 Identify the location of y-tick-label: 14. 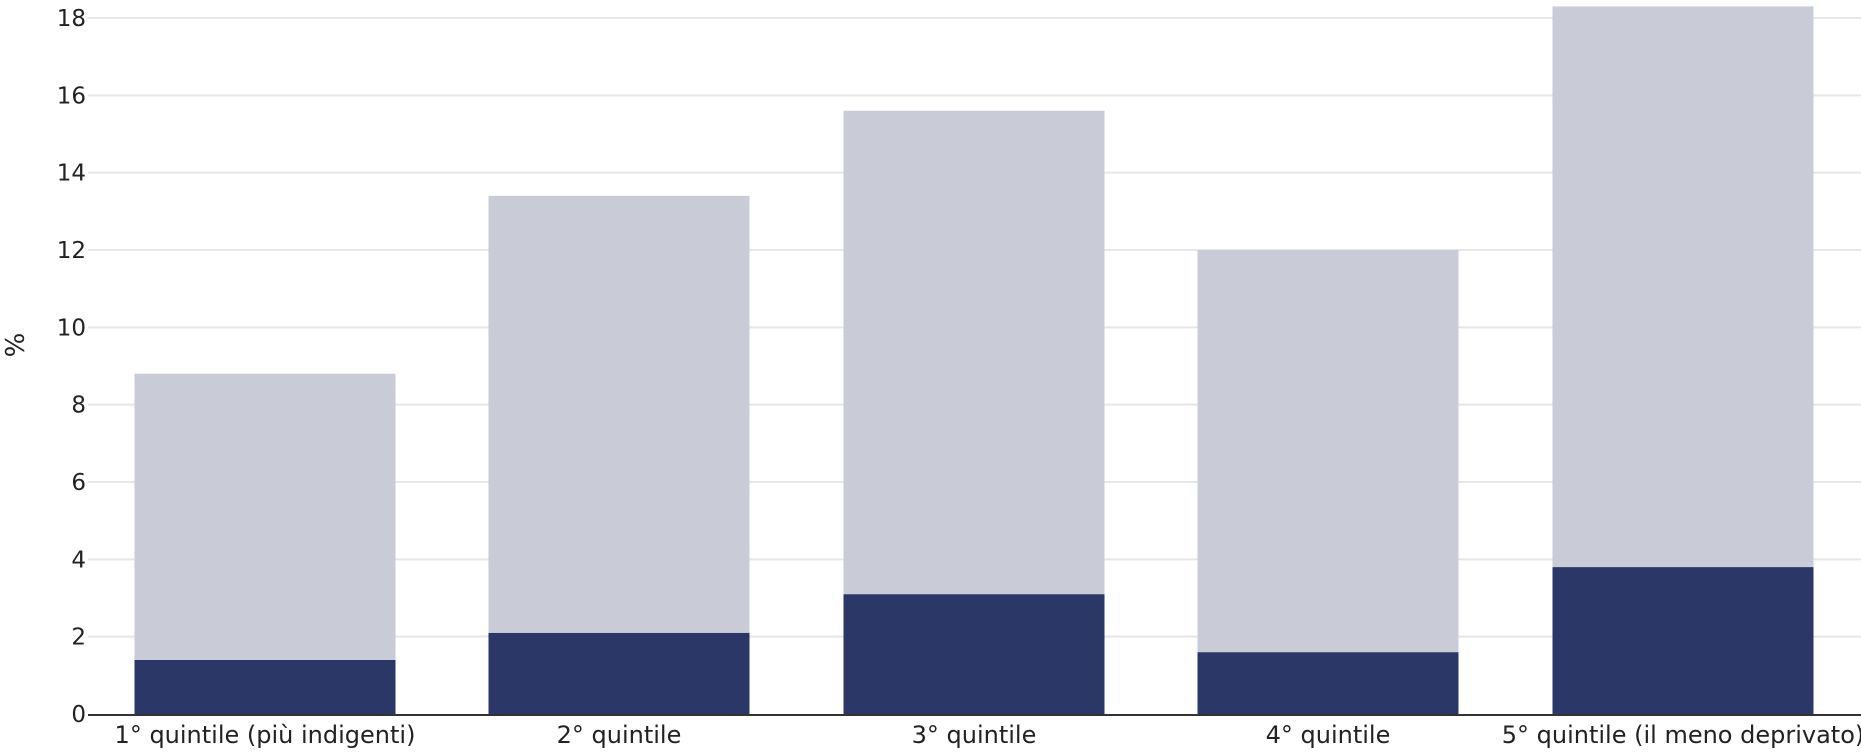
(71, 174).